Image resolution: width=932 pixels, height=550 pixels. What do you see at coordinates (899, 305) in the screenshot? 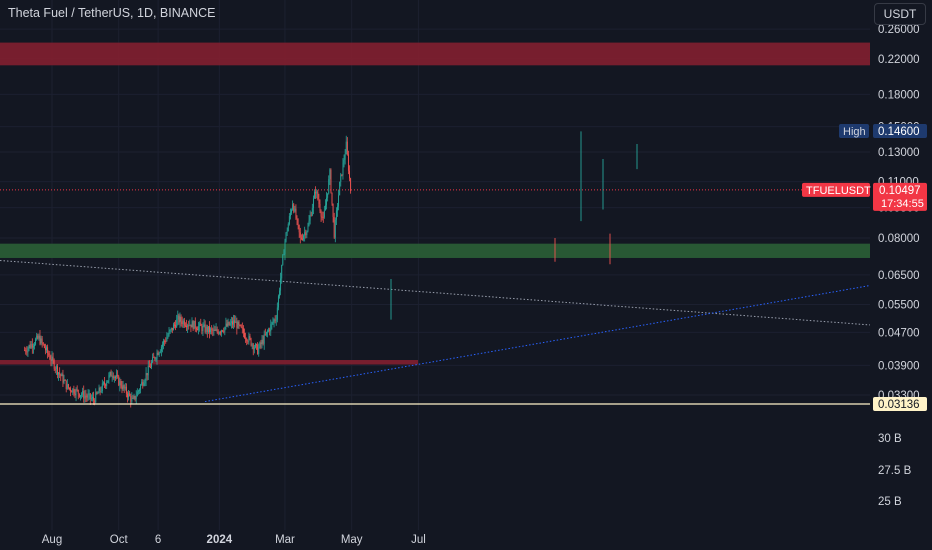
I see `price-tick-label: 0.05500` at bounding box center [899, 305].